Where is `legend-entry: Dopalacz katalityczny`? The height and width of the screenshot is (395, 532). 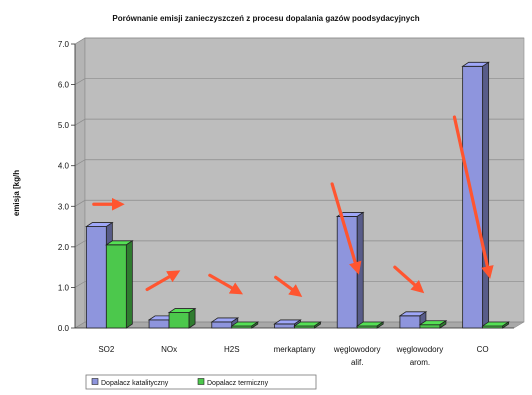 legend-entry: Dopalacz katalityczny is located at coordinates (135, 383).